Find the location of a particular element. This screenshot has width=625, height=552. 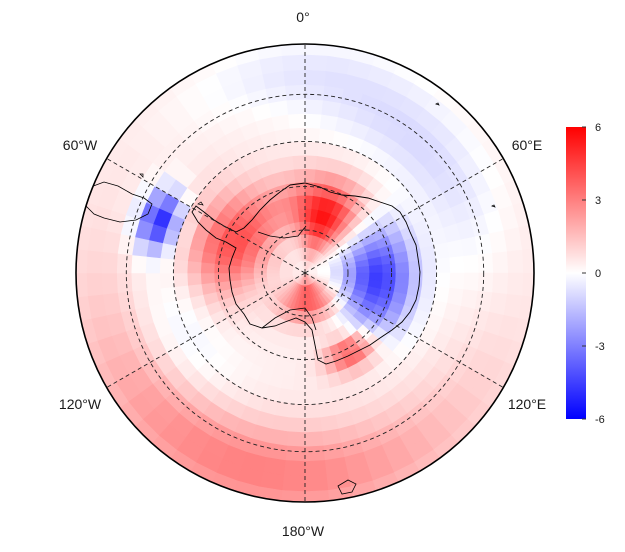

colorbar-gradient is located at coordinates (576, 273).